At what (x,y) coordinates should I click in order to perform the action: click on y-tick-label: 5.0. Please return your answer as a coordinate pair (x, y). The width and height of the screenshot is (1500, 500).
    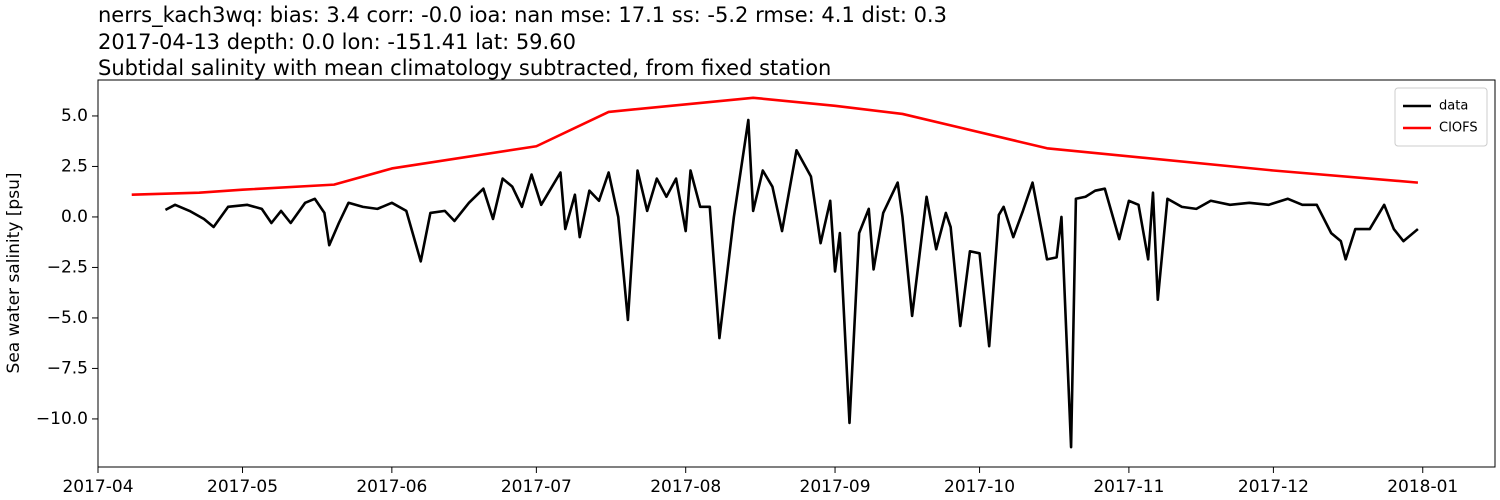
    Looking at the image, I should click on (74, 116).